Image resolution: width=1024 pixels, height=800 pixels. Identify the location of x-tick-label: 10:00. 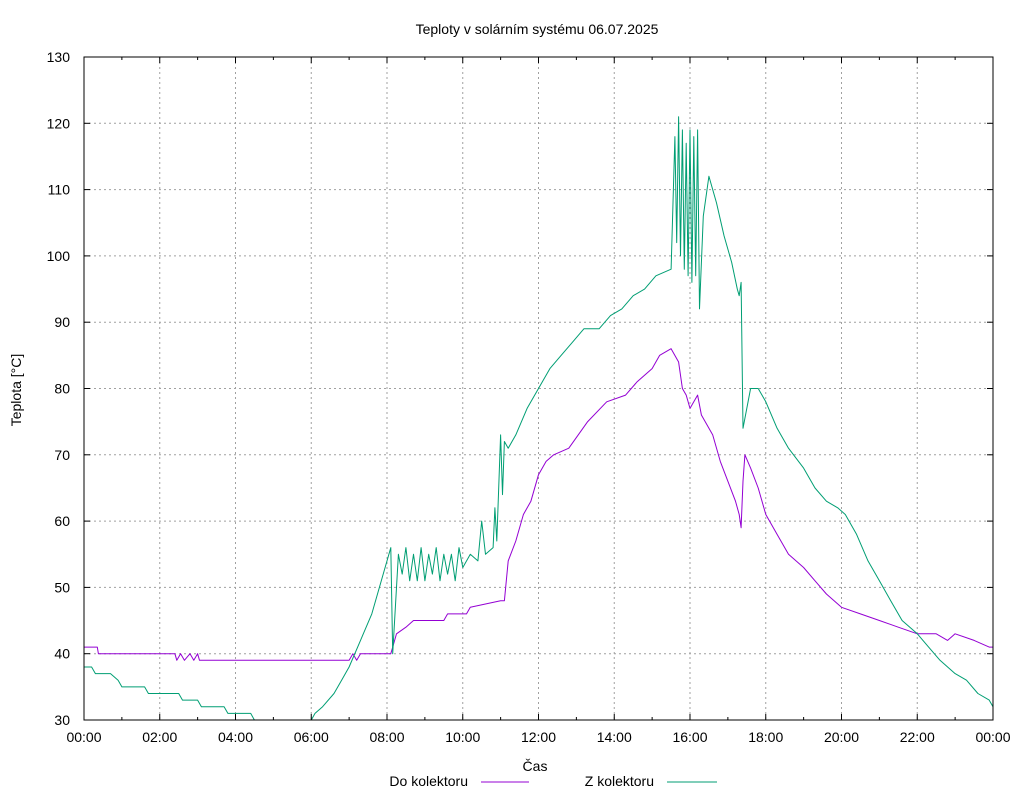
(462, 737).